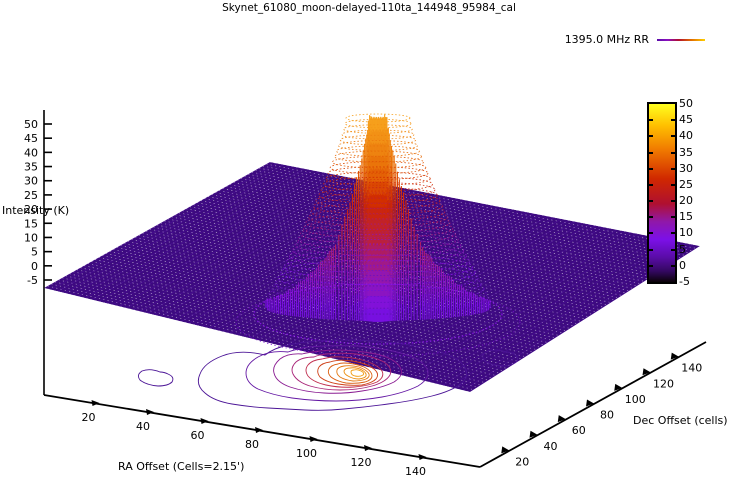 This screenshot has width=738, height=478. I want to click on y-axis-tick-label: 120, so click(663, 383).